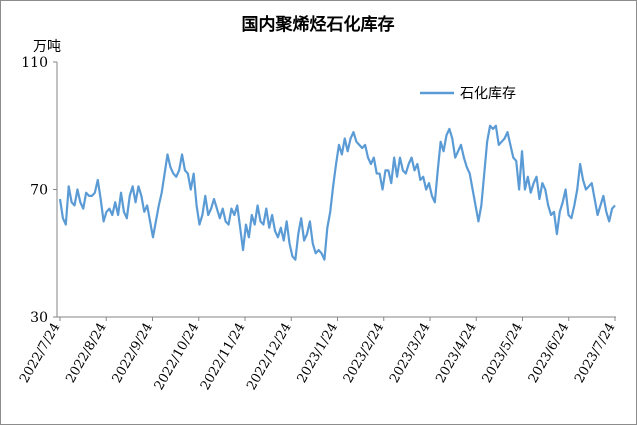 The width and height of the screenshot is (637, 425). I want to click on x-tick-label: 2023/2/24, so click(364, 353).